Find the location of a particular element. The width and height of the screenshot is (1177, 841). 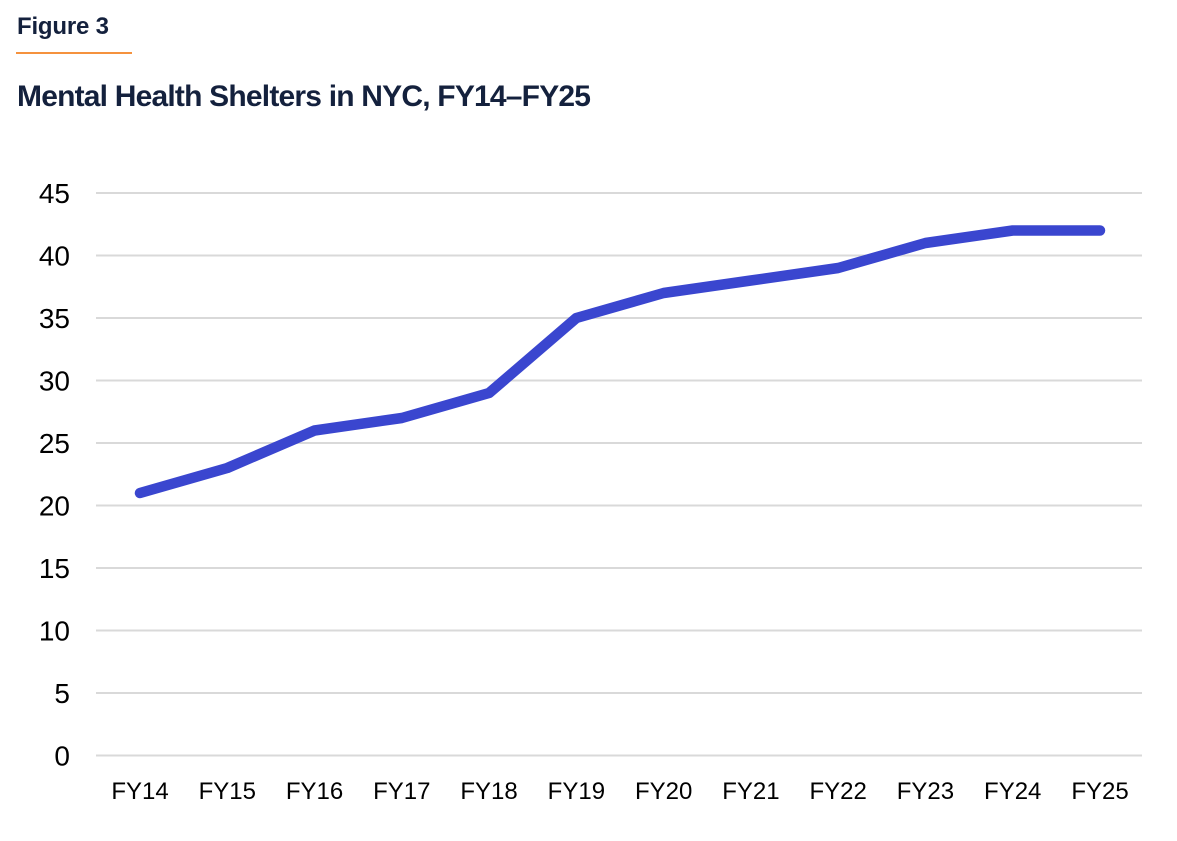

x-axis-tick-label: FY22 is located at coordinates (837, 791).